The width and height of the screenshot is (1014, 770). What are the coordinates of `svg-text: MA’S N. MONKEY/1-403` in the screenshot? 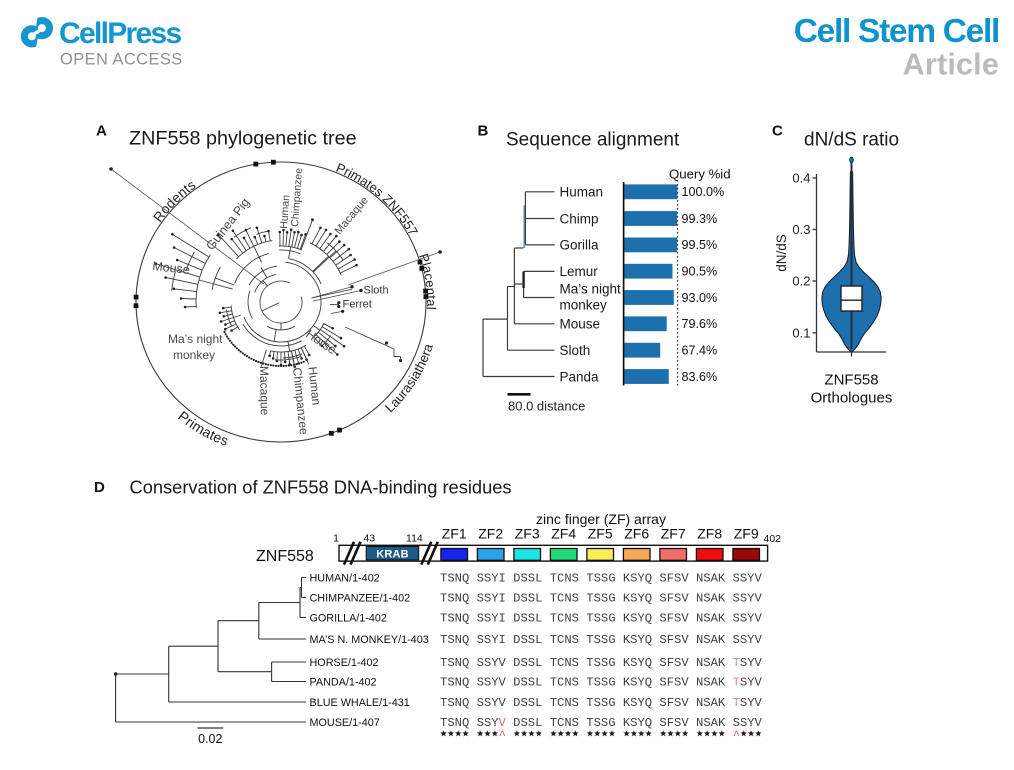 It's located at (369, 640).